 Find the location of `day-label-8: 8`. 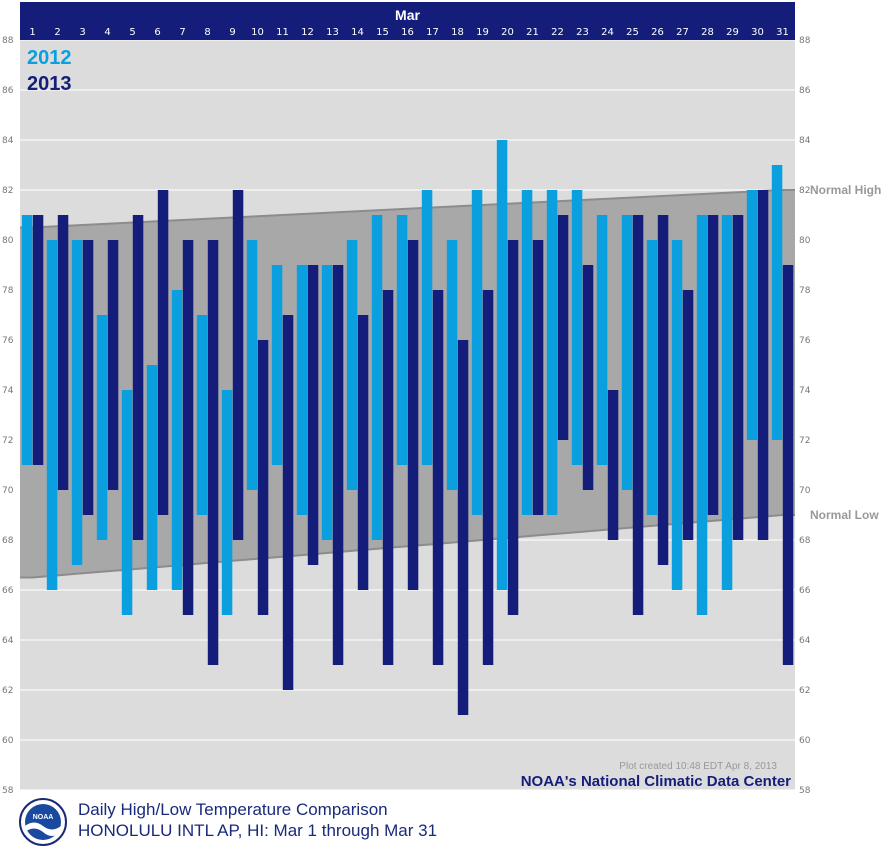

day-label-8: 8 is located at coordinates (207, 32).